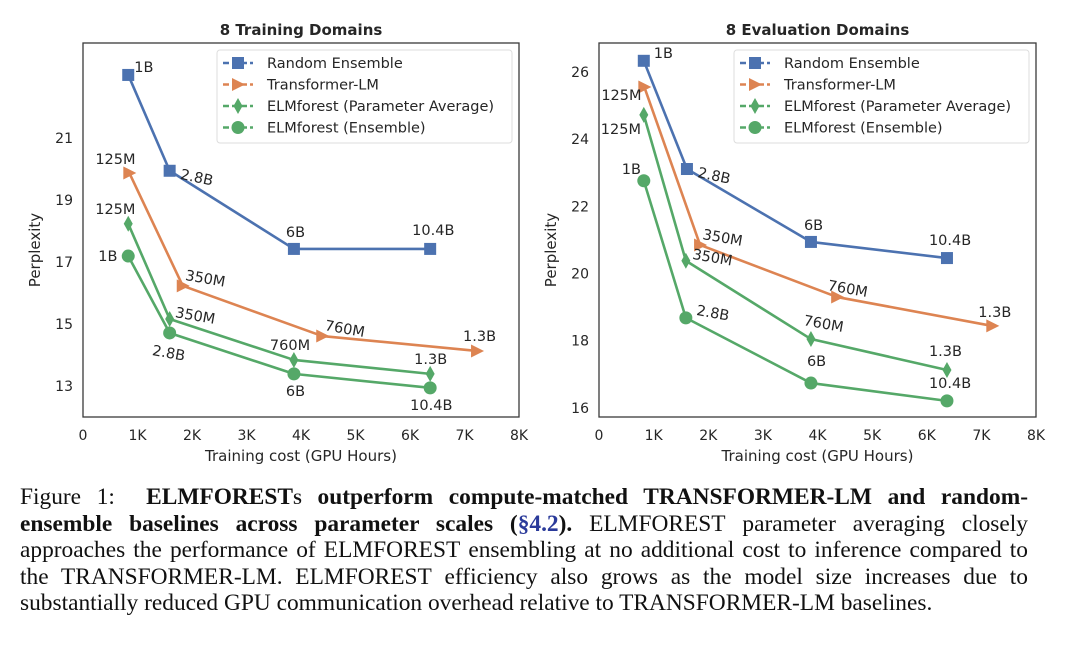 This screenshot has height=646, width=1080. Describe the element at coordinates (64, 387) in the screenshot. I see `y-tick-label: 13` at that location.